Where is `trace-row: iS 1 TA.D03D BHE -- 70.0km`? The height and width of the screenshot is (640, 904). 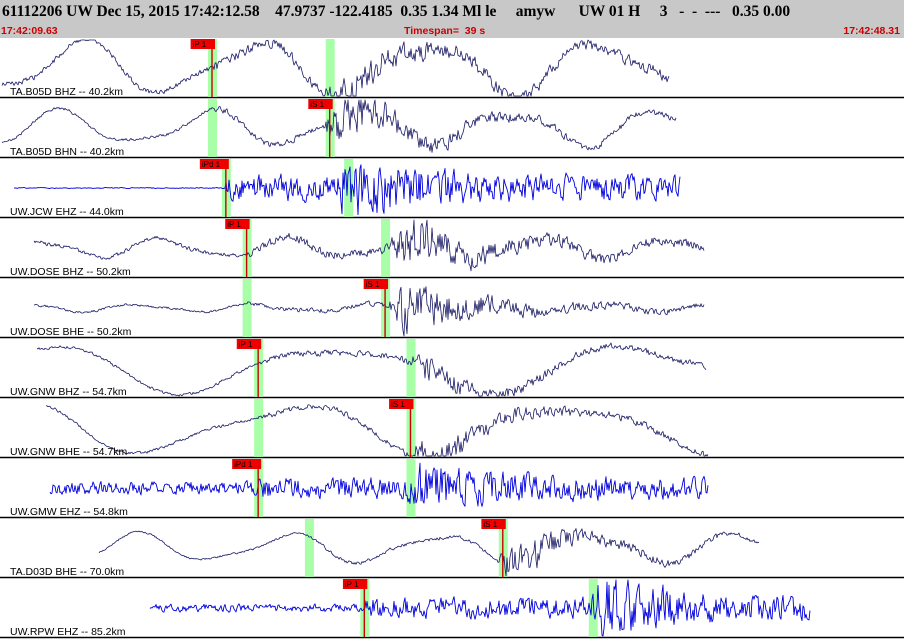 trace-row: iS 1 TA.D03D BHE -- 70.0km is located at coordinates (385, 548).